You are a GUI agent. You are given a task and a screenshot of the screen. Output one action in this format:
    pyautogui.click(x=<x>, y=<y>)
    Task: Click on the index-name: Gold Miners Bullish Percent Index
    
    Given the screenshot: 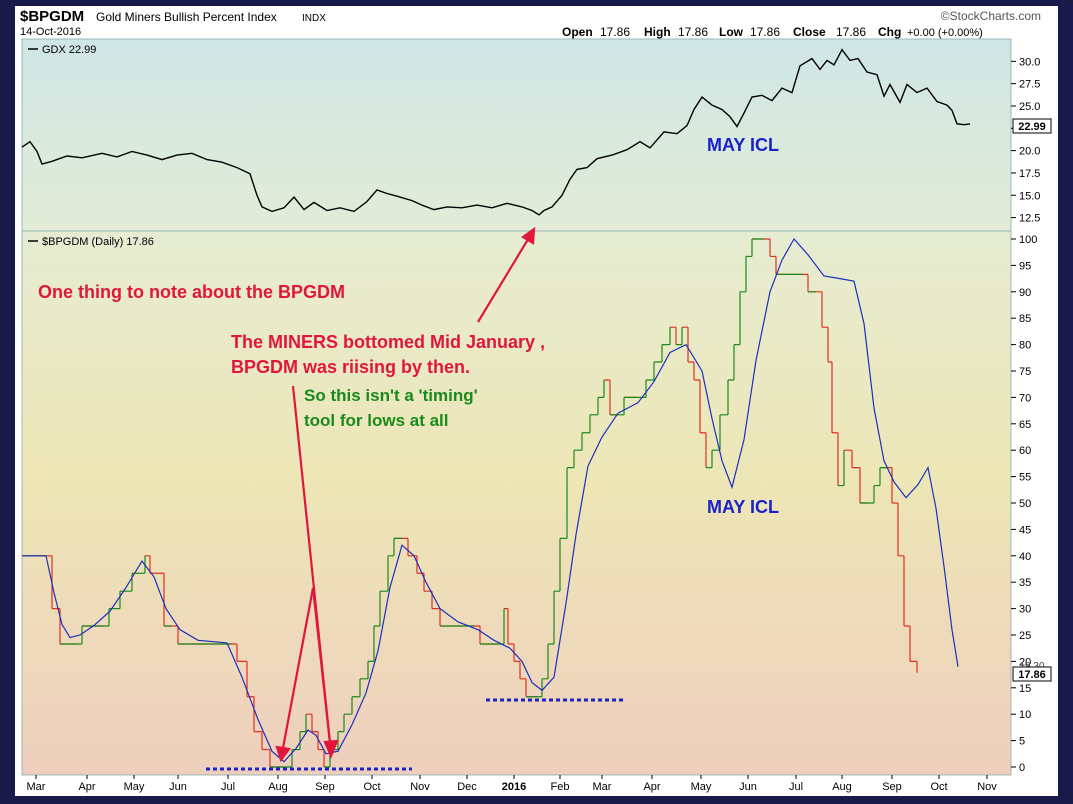 What is the action you would take?
    pyautogui.click(x=186, y=17)
    